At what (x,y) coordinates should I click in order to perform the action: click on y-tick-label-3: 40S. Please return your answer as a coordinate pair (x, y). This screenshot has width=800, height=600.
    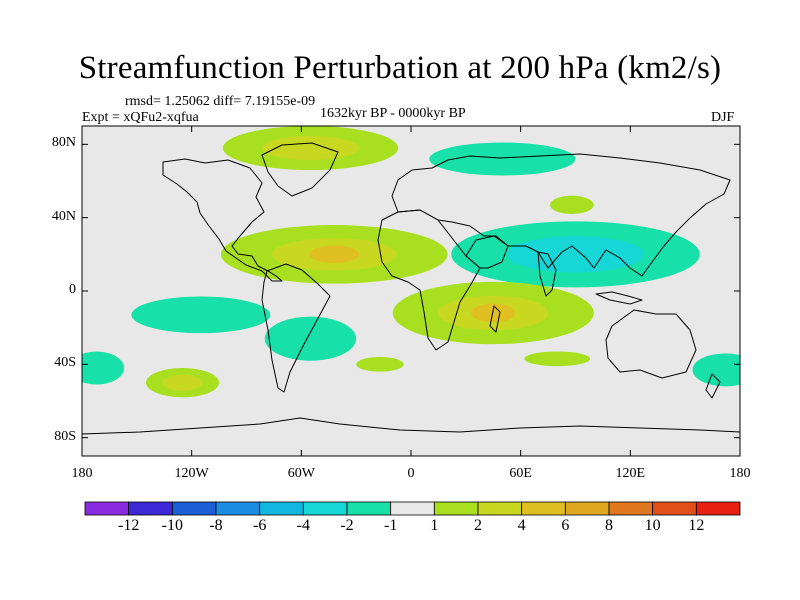
    Looking at the image, I should click on (65, 363).